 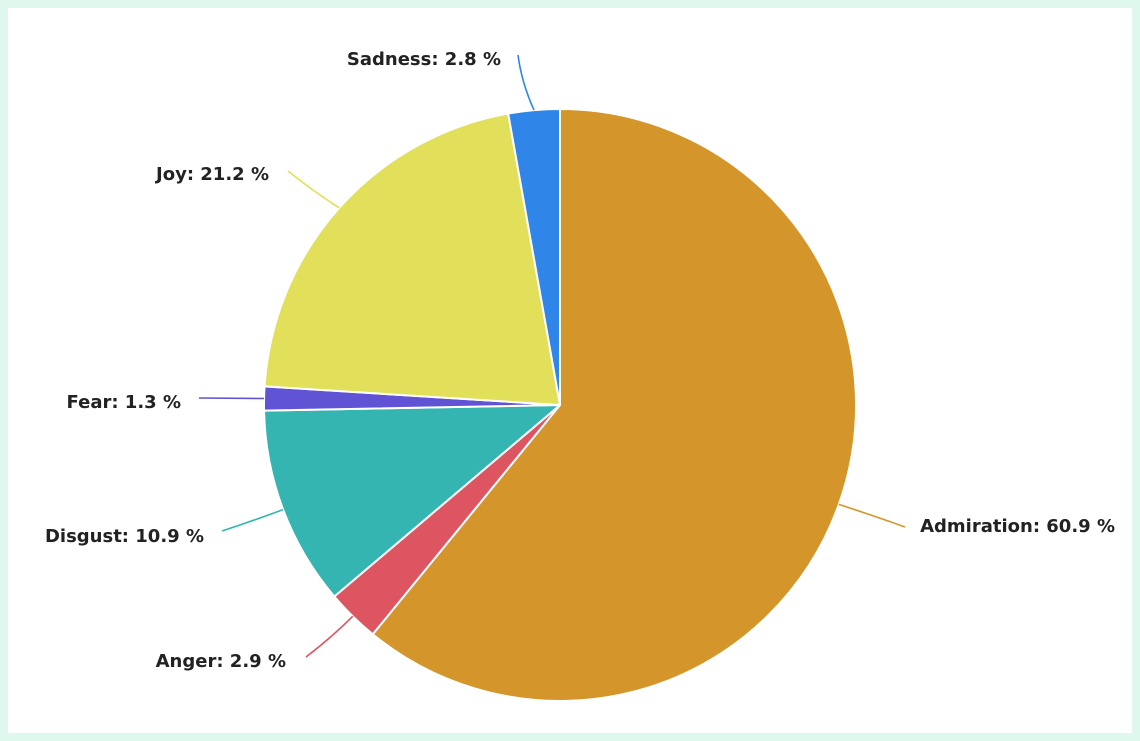 I want to click on slice-label-joy: Joy: 21.2 %, so click(x=211, y=174).